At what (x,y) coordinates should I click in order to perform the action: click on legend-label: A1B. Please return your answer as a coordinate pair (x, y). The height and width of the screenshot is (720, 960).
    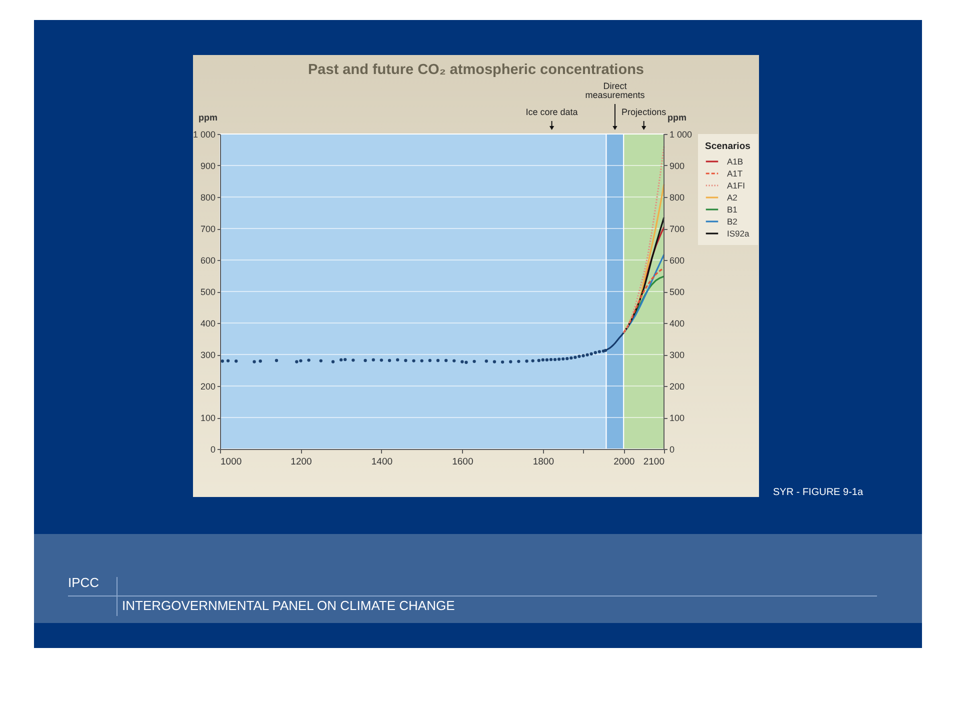
    Looking at the image, I should click on (735, 161).